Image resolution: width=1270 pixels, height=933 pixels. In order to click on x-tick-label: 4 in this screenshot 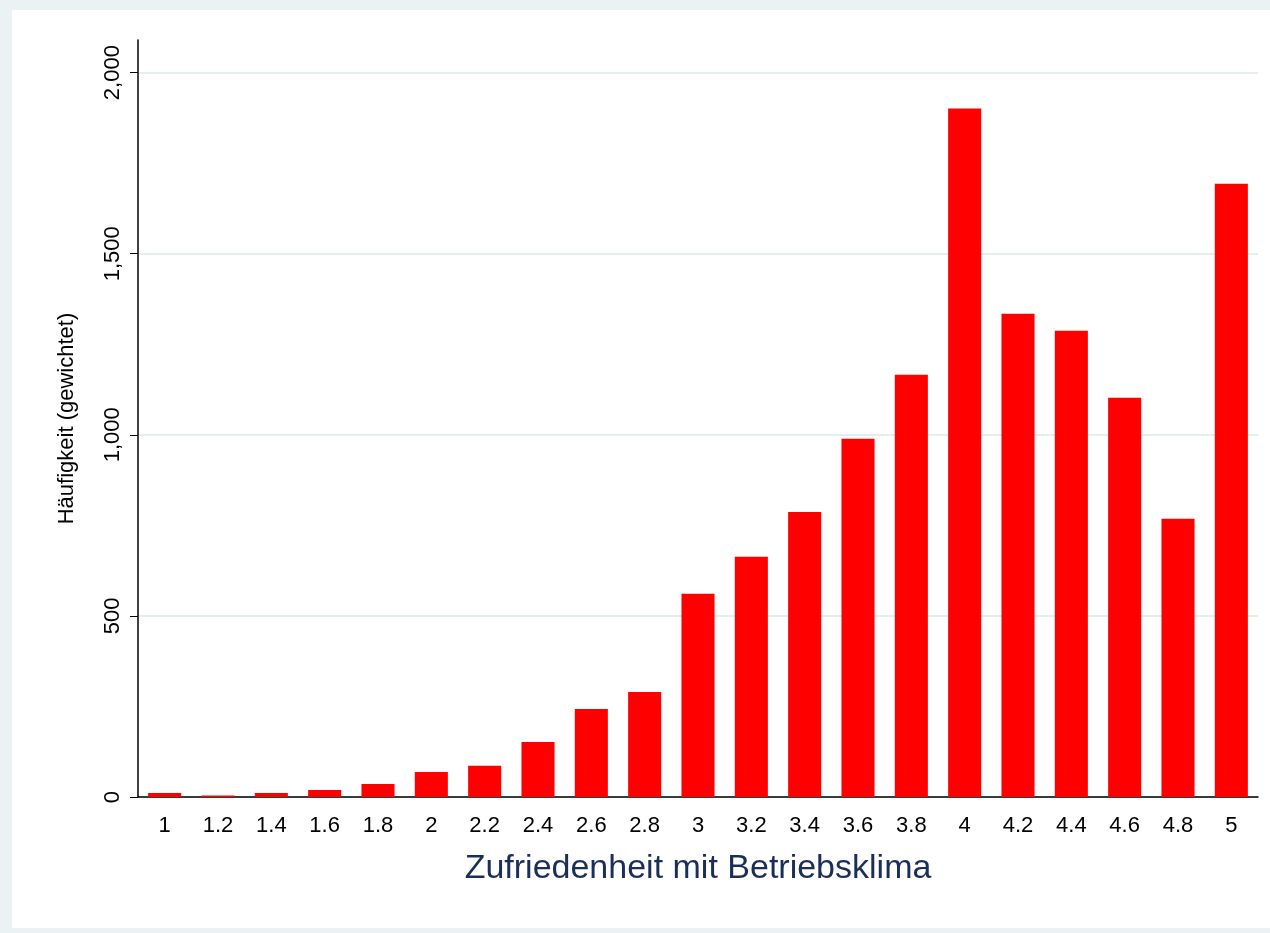, I will do `click(964, 824)`.